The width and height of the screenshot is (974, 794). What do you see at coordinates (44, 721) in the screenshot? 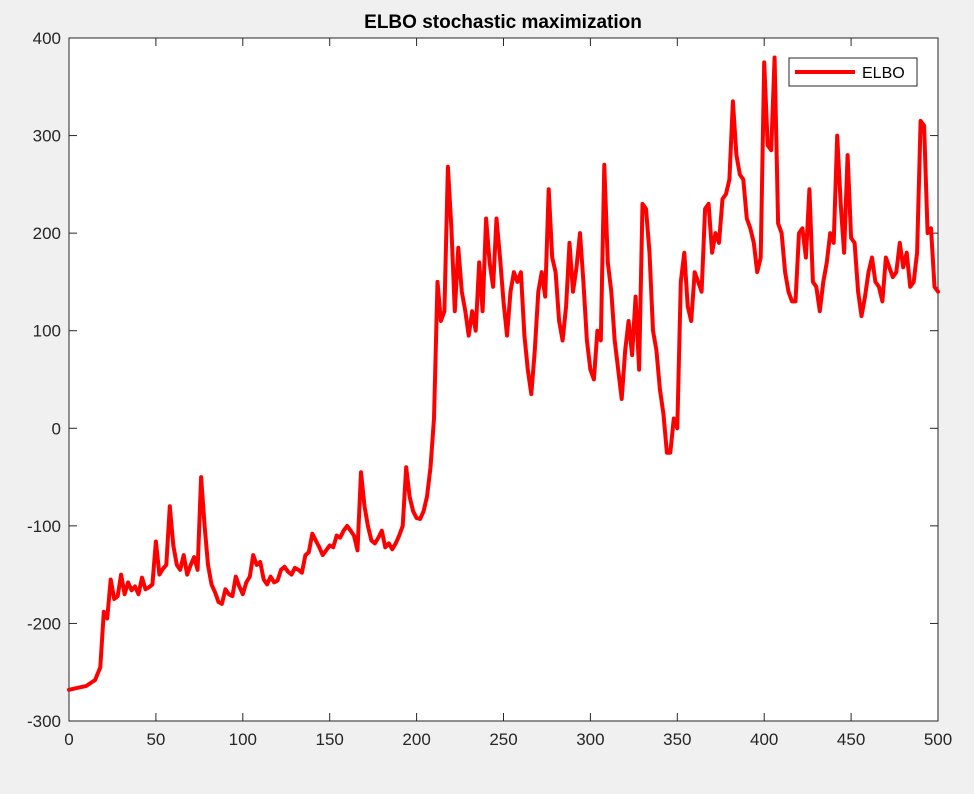
I see `y-tick-label: -300` at bounding box center [44, 721].